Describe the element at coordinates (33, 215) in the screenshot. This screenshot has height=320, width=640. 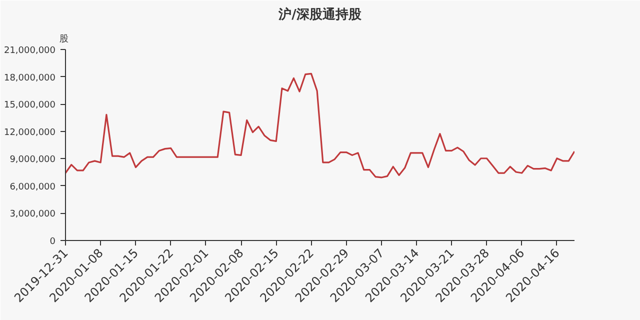
I see `y-tick-label: 3,000,000` at that location.